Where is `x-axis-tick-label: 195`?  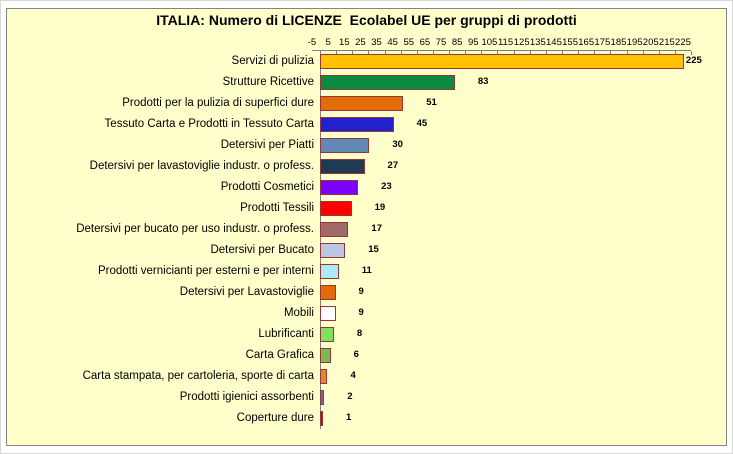
x-axis-tick-label: 195 is located at coordinates (634, 42).